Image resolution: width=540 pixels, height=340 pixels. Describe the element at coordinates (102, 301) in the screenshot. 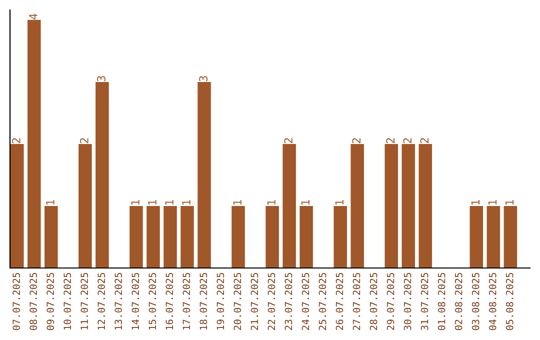

I see `x-tick-label: 12.07.2025` at that location.